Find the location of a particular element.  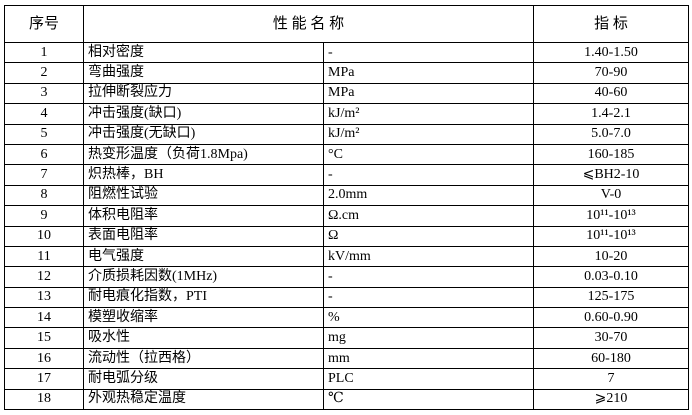

table-cell: 表面电阻率 is located at coordinates (203, 236).